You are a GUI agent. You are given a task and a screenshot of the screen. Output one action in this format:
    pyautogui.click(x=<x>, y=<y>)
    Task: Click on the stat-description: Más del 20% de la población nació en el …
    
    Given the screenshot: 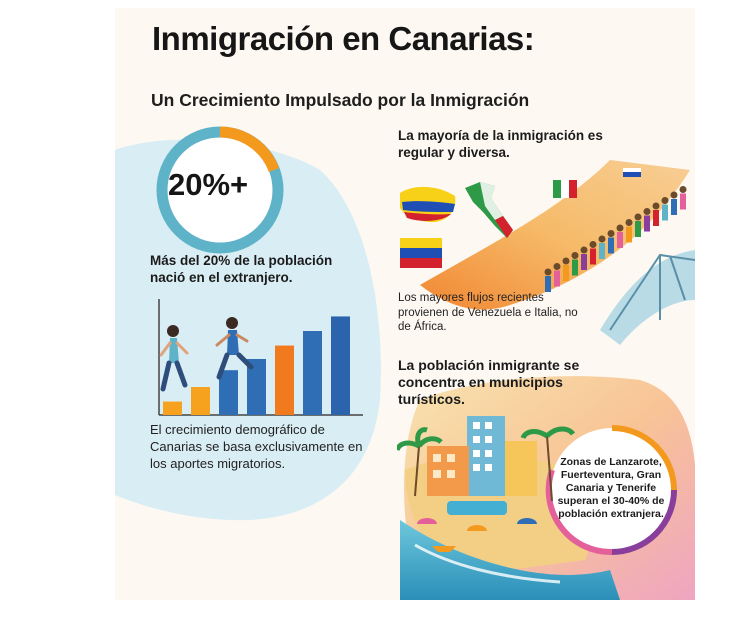 What is the action you would take?
    pyautogui.click(x=241, y=269)
    